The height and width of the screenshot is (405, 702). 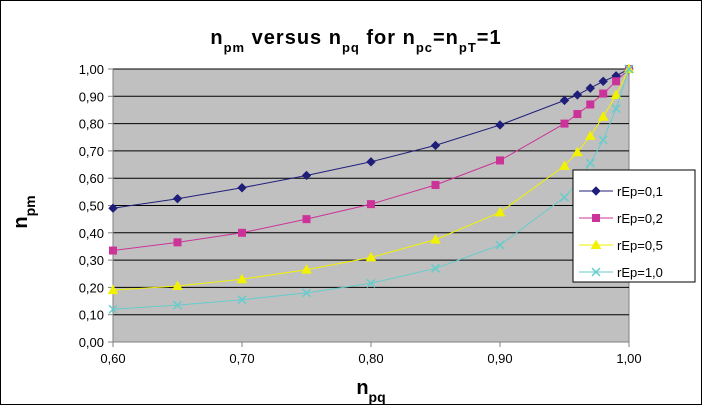 What do you see at coordinates (91, 315) in the screenshot?
I see `y-tick-label: 0,10` at bounding box center [91, 315].